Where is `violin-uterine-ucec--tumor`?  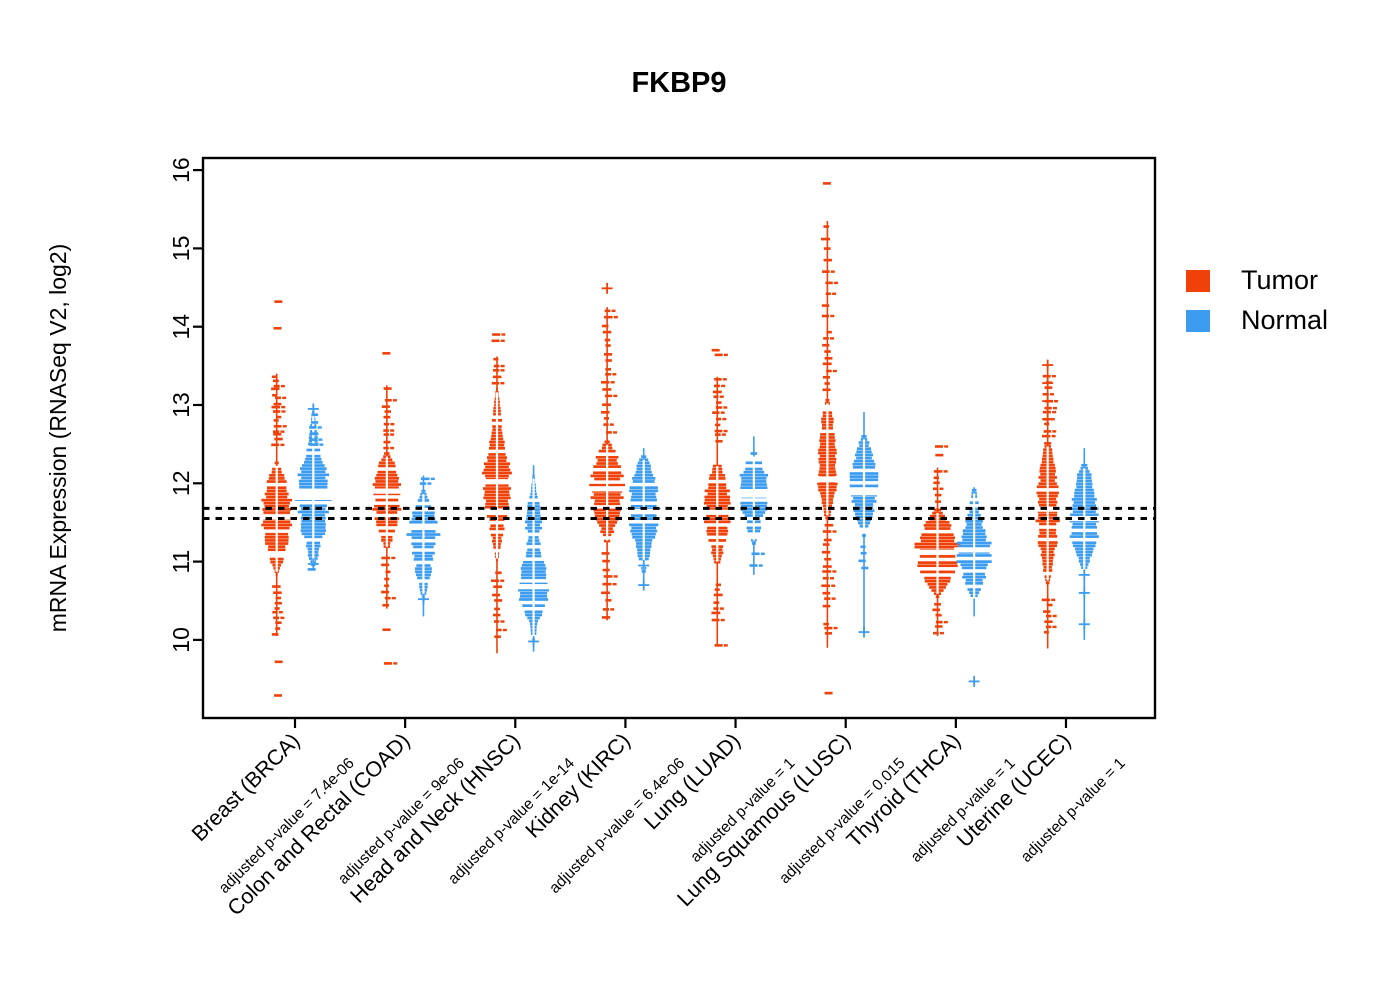 violin-uterine-ucec--tumor is located at coordinates (1047, 504).